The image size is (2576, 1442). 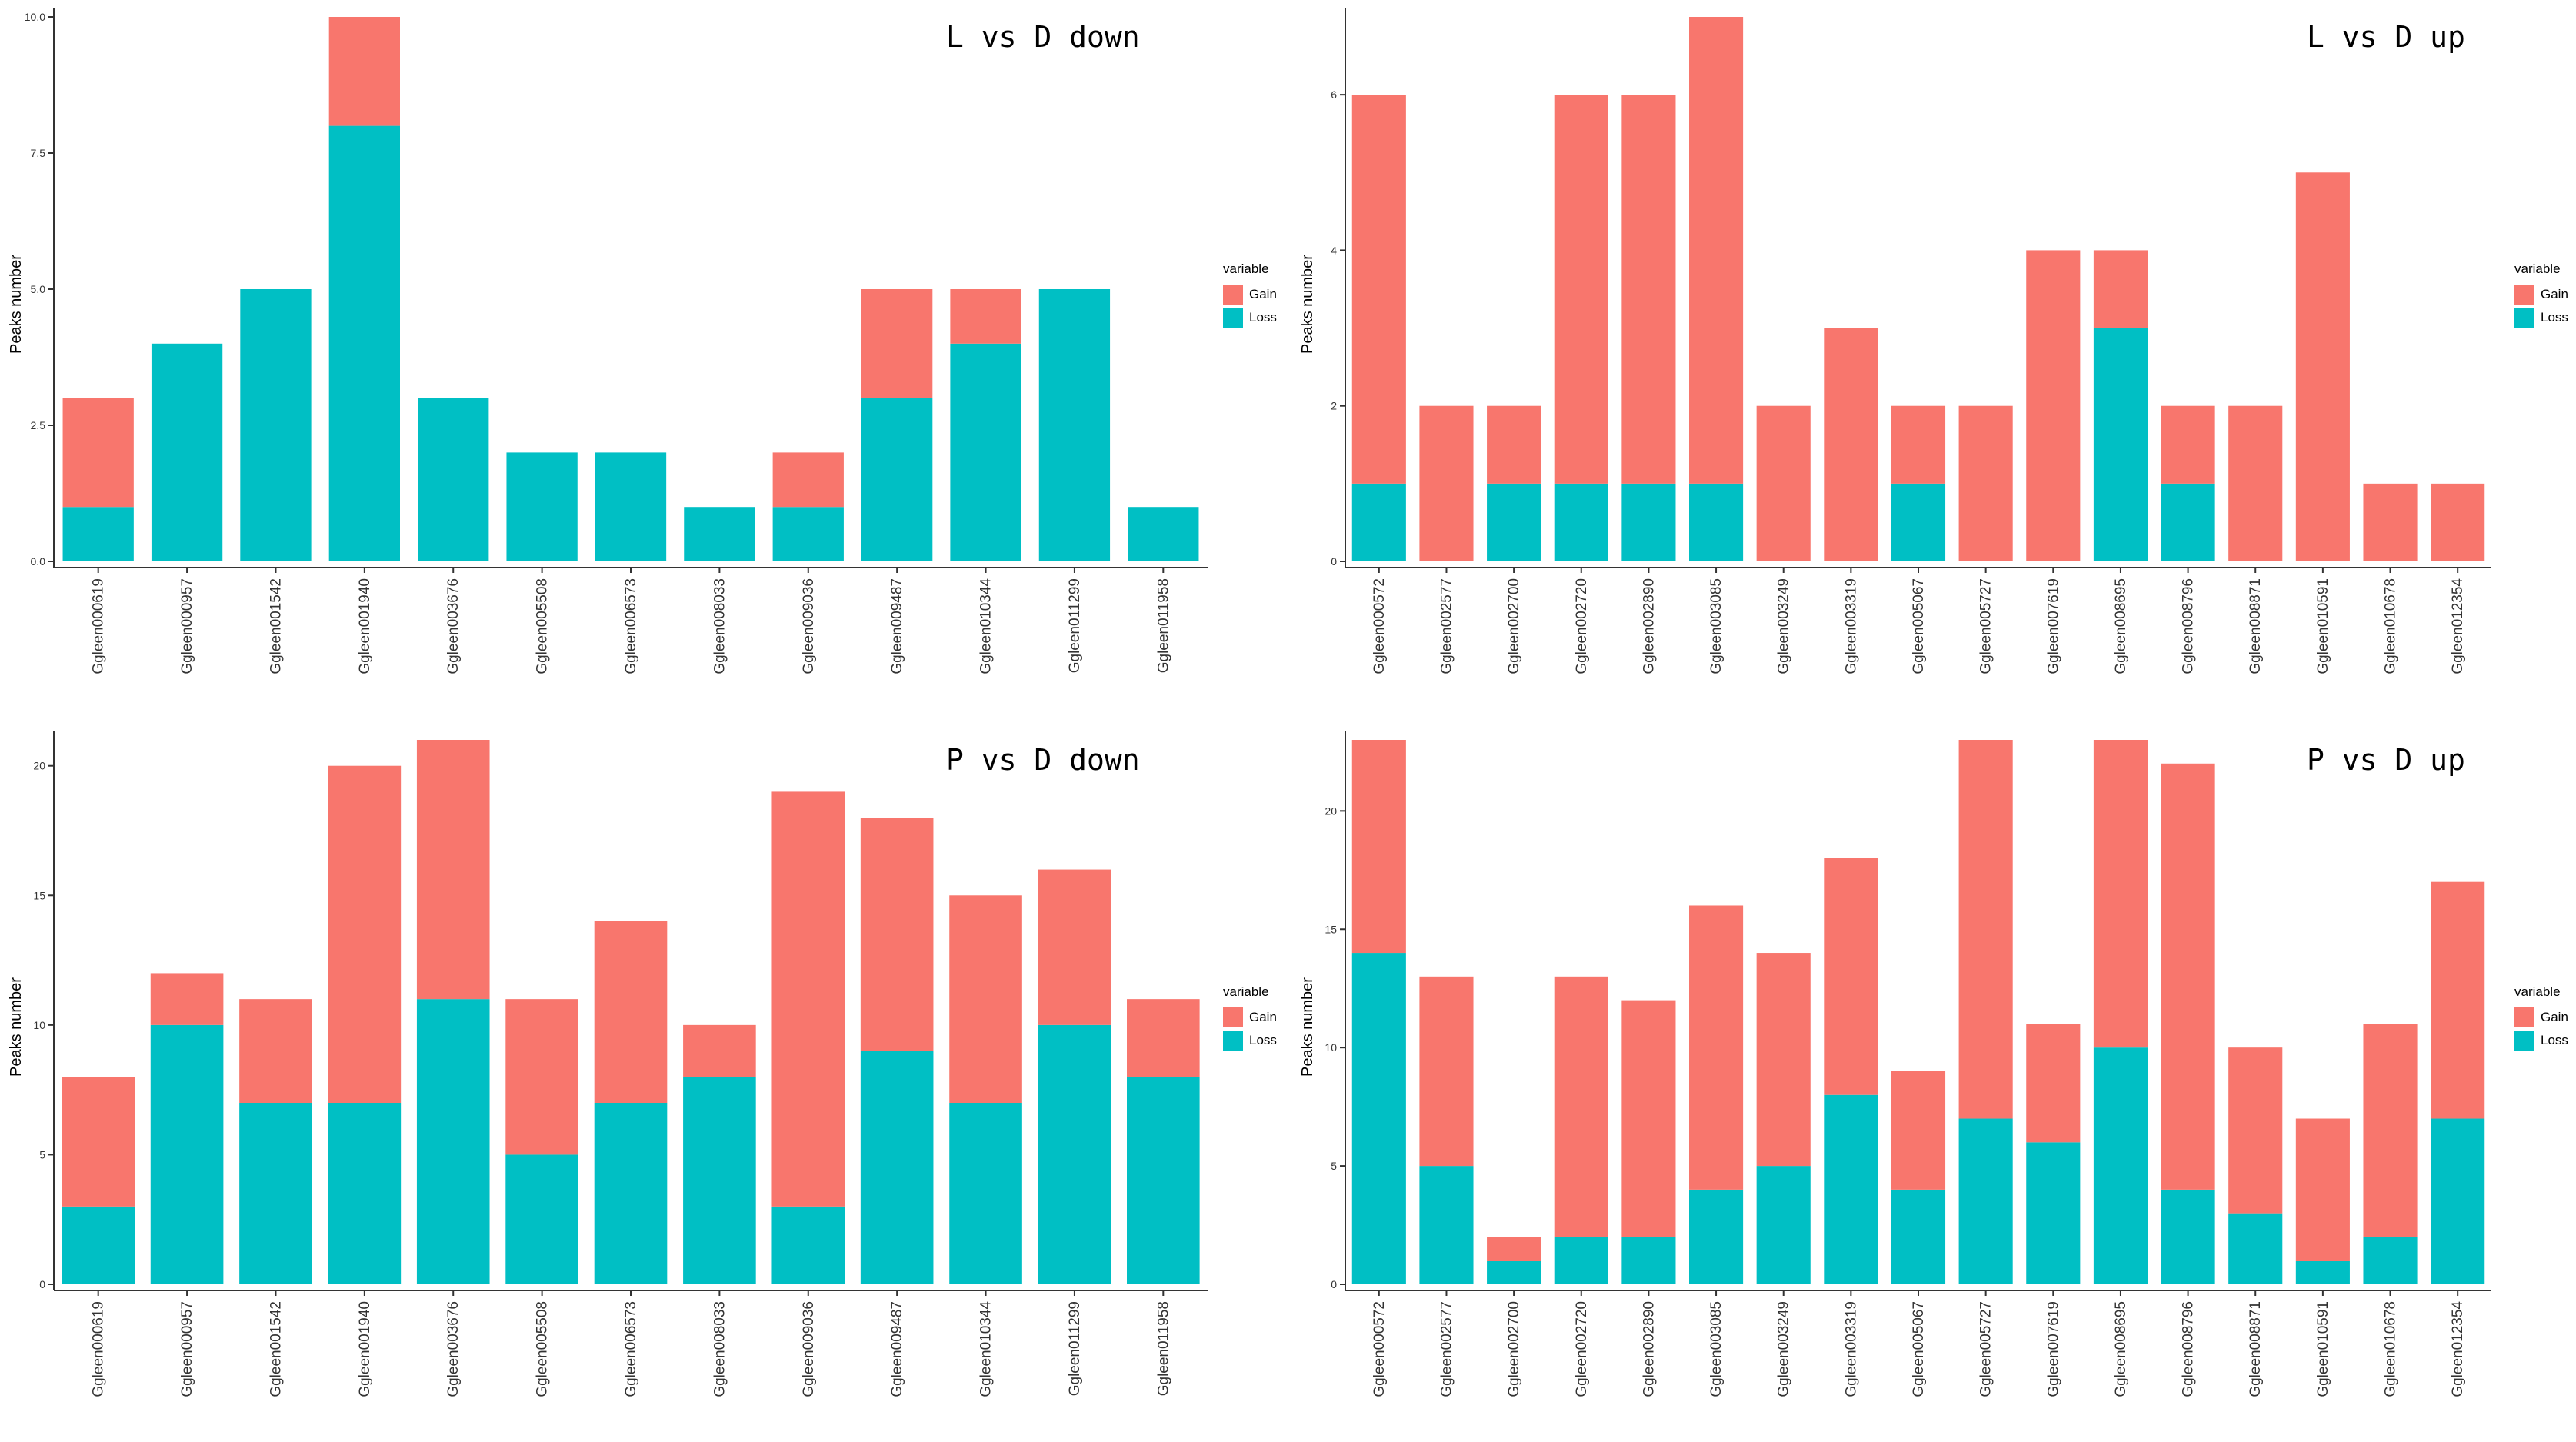 What do you see at coordinates (1246, 992) in the screenshot?
I see `legend-title: variable` at bounding box center [1246, 992].